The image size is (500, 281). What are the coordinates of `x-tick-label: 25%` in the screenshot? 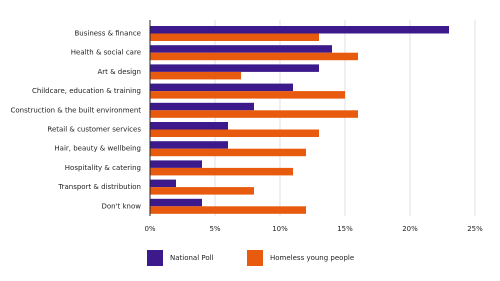 It's located at (475, 229).